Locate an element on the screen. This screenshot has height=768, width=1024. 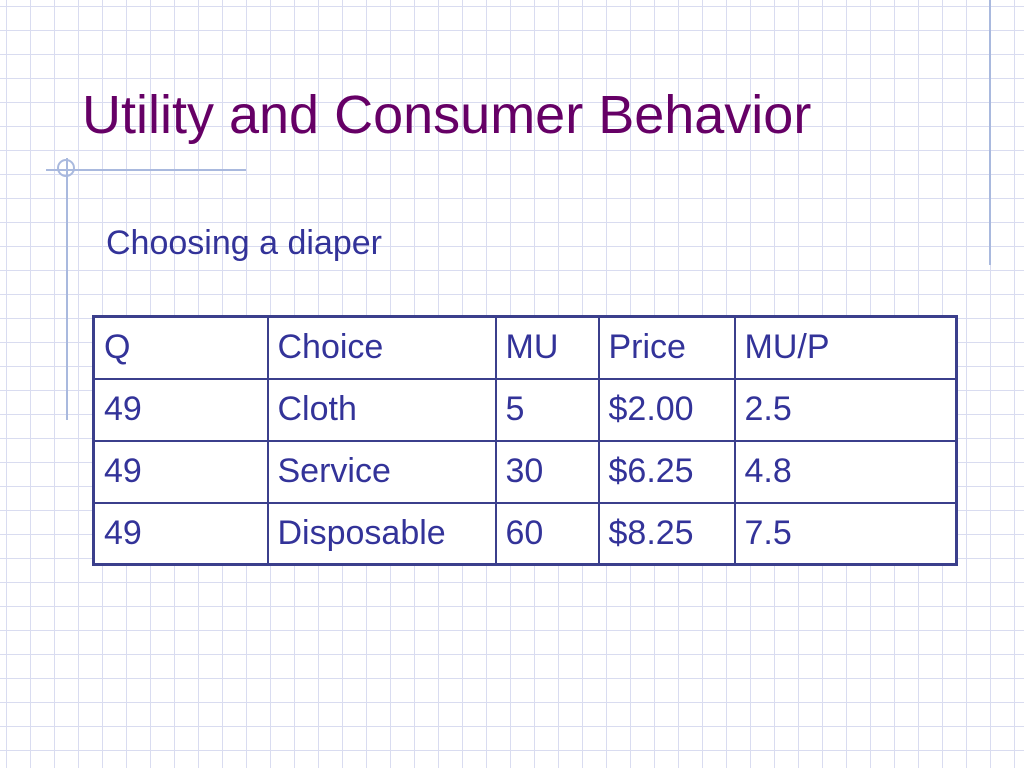
cell-price: $6.25 is located at coordinates (666, 471).